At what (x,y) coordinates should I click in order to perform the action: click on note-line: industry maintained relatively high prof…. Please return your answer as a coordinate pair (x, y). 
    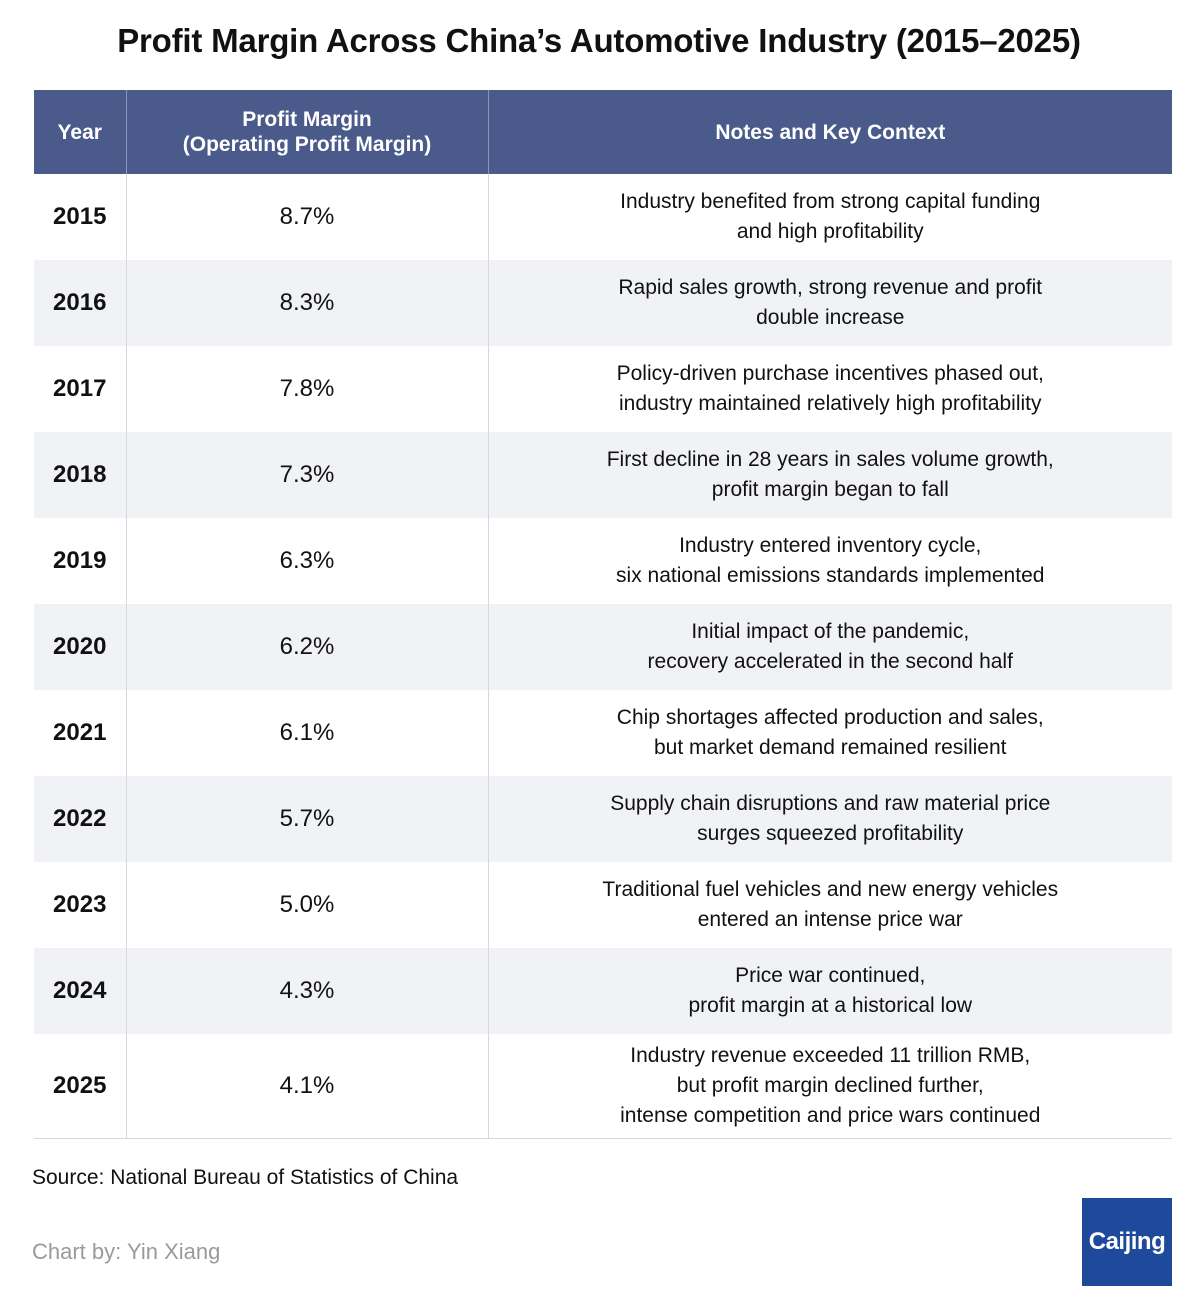
    Looking at the image, I should click on (830, 403).